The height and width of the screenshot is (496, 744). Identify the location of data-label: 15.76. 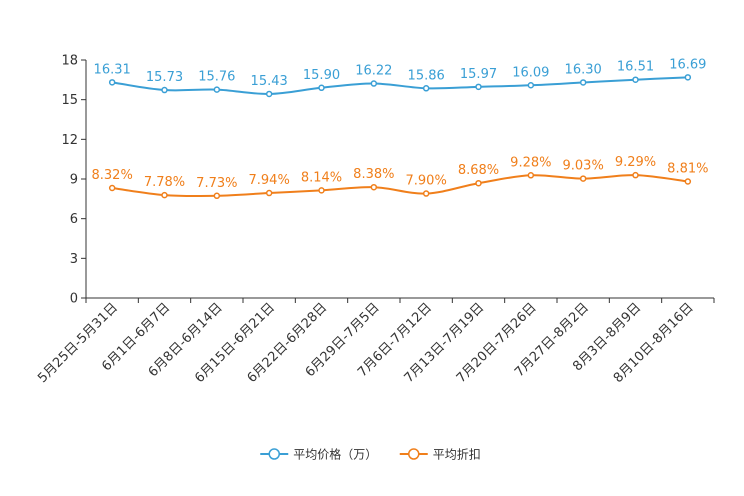
(216, 77).